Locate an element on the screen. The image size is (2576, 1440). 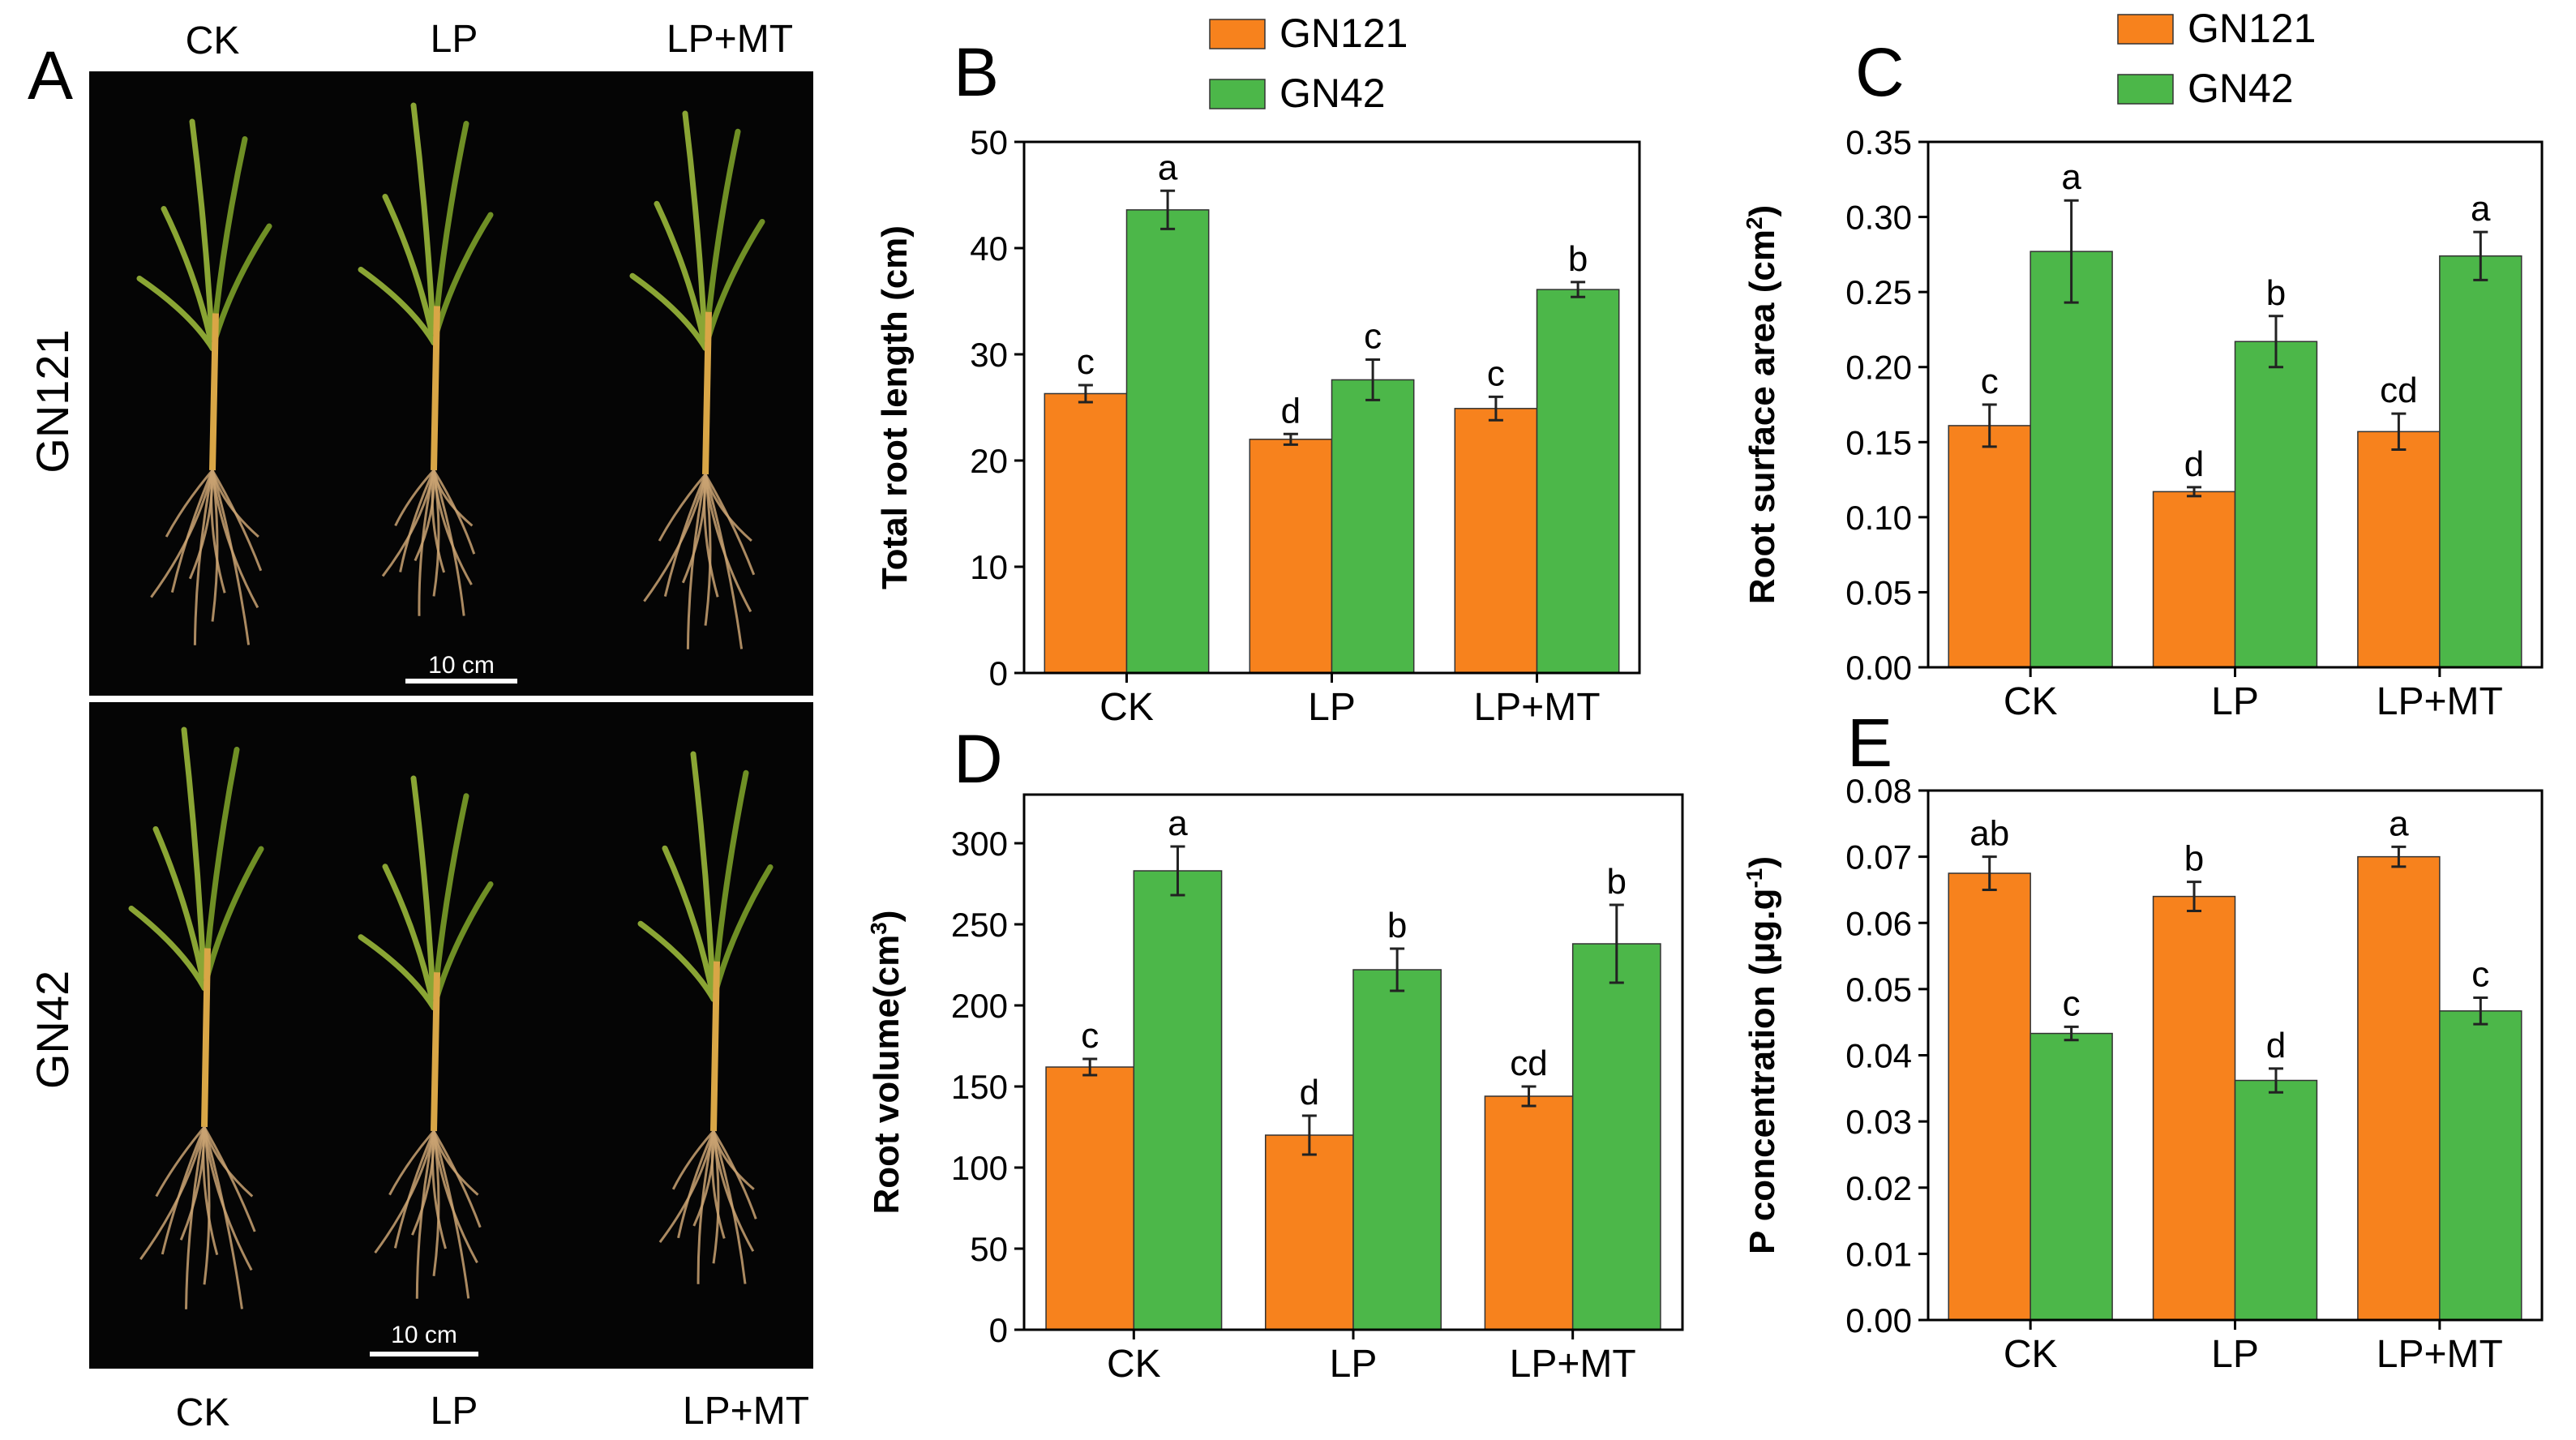
y-tick-label: 150 is located at coordinates (979, 1087).